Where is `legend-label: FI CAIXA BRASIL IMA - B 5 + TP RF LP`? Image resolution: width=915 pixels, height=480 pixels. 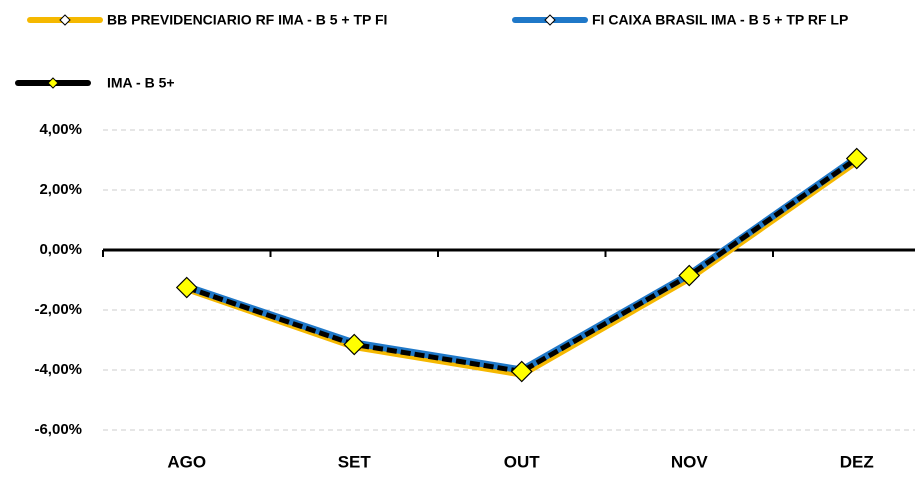
legend-label: FI CAIXA BRASIL IMA - B 5 + TP RF LP is located at coordinates (720, 20).